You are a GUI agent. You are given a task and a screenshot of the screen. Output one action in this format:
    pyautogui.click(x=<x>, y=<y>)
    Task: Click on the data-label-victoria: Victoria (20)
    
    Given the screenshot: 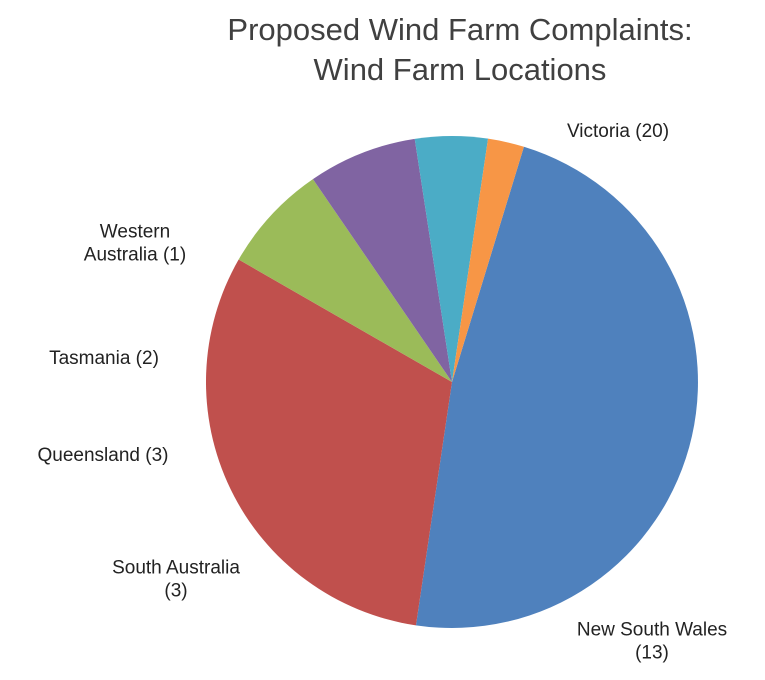 What is the action you would take?
    pyautogui.click(x=618, y=131)
    